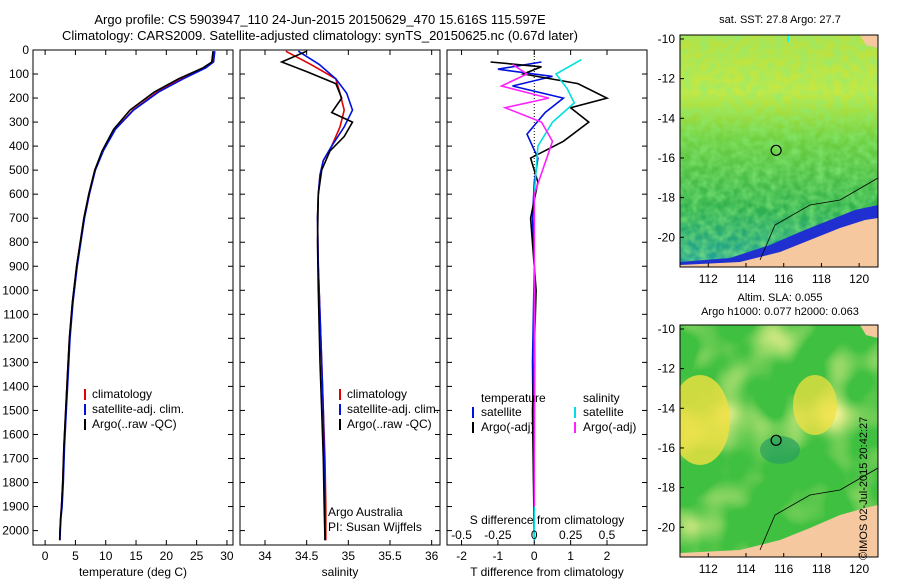  I want to click on sla_map-ytick-label: -12, so click(667, 369).